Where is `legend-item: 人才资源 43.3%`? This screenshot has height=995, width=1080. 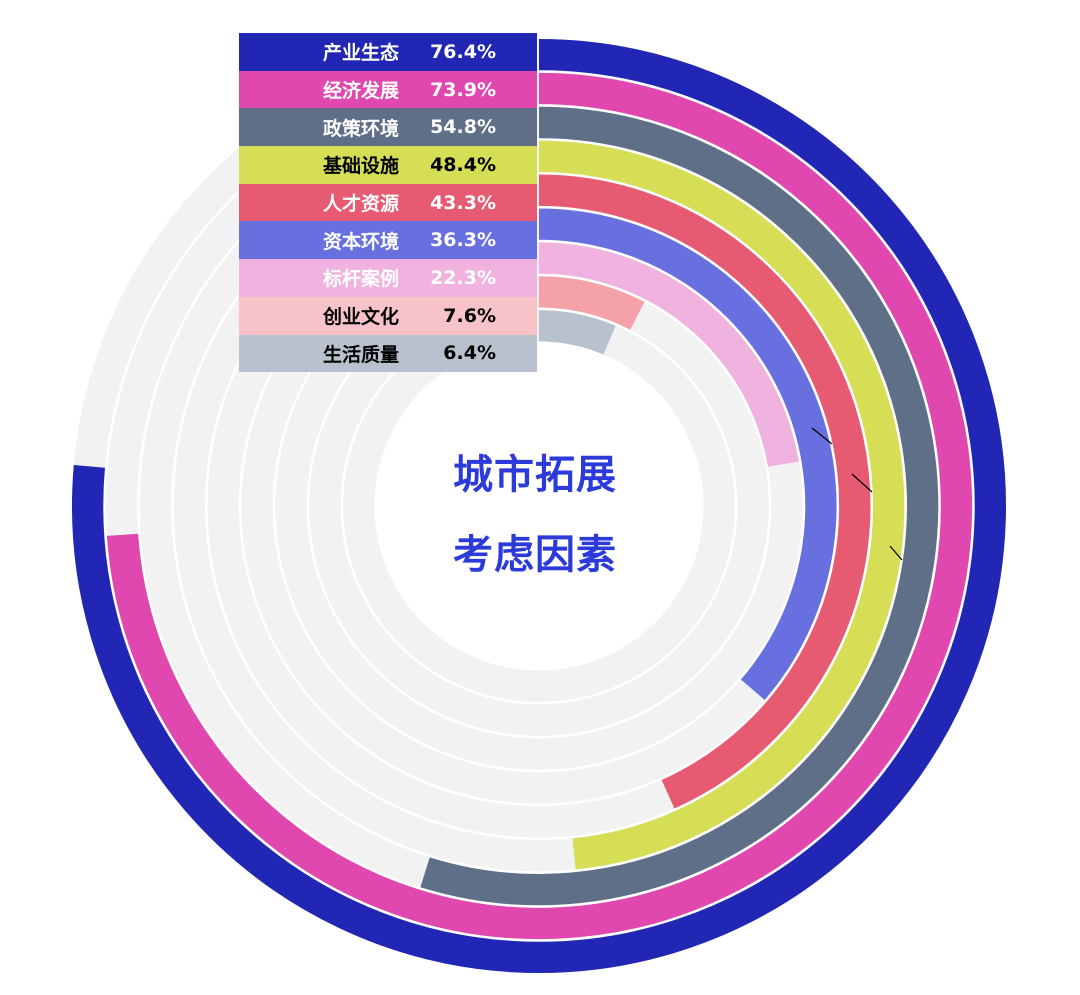
legend-item: 人才资源 43.3% is located at coordinates (388, 202).